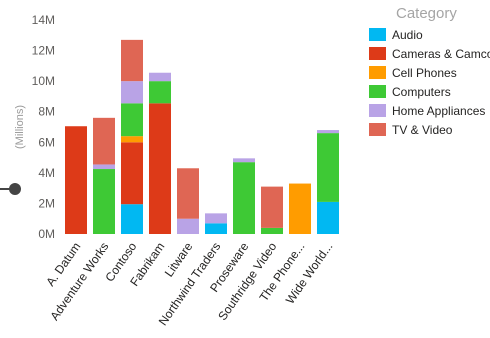 The height and width of the screenshot is (338, 490). I want to click on legend-item: TV & Video, so click(429, 129).